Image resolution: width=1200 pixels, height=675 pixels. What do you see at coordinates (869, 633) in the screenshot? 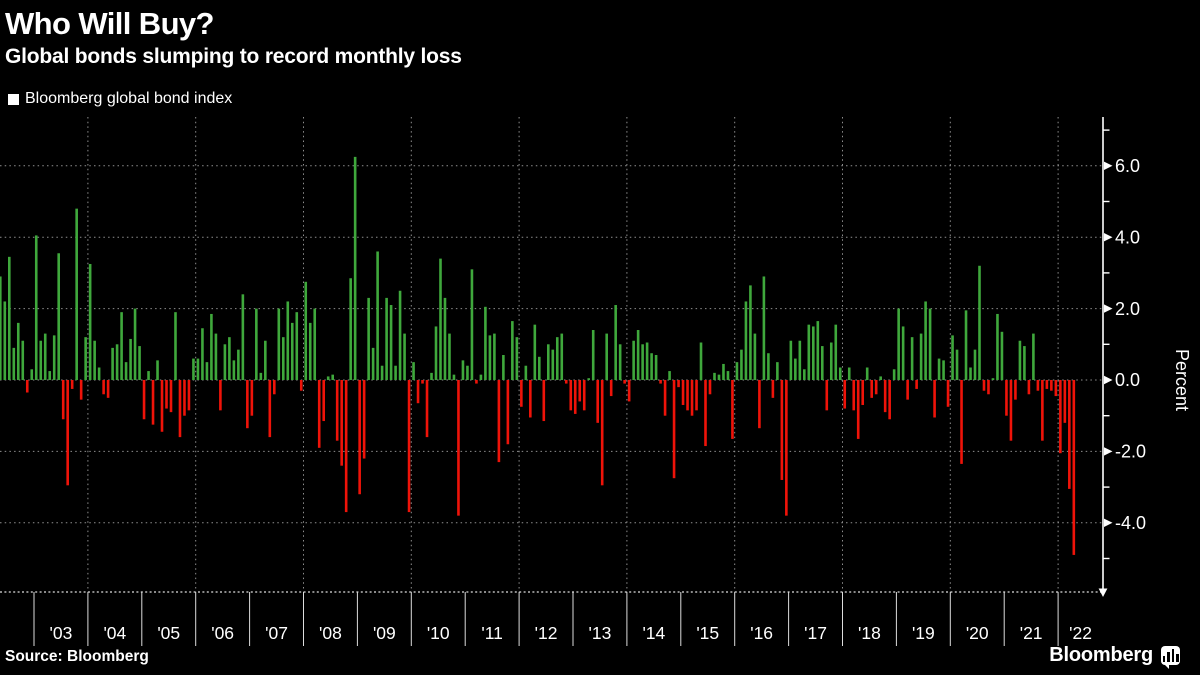
I see `x-year-label: '18` at bounding box center [869, 633].